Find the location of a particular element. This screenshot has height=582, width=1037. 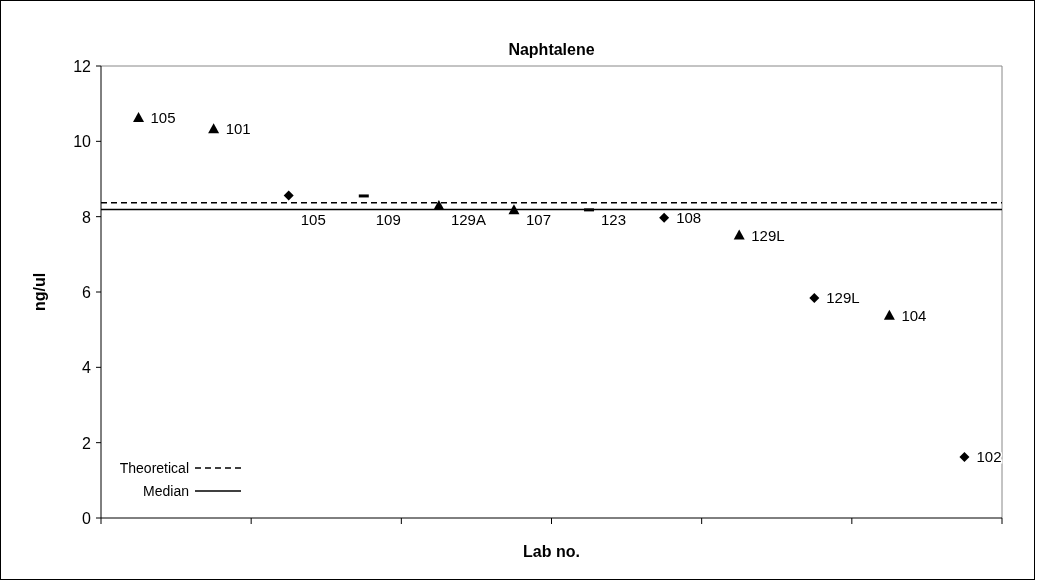

y-tick-label: 0 is located at coordinates (87, 518).